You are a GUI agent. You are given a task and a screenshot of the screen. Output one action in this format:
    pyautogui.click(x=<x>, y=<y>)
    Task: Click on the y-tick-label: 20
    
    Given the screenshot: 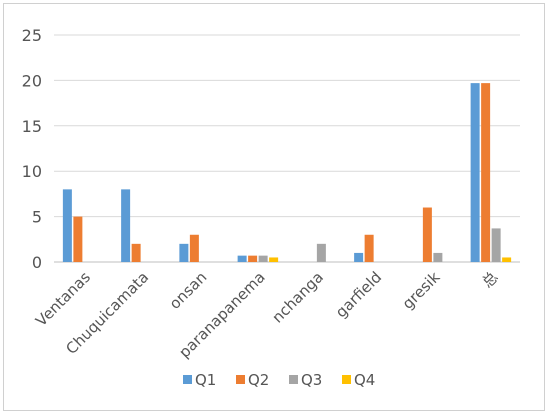 What is the action you would take?
    pyautogui.click(x=32, y=80)
    